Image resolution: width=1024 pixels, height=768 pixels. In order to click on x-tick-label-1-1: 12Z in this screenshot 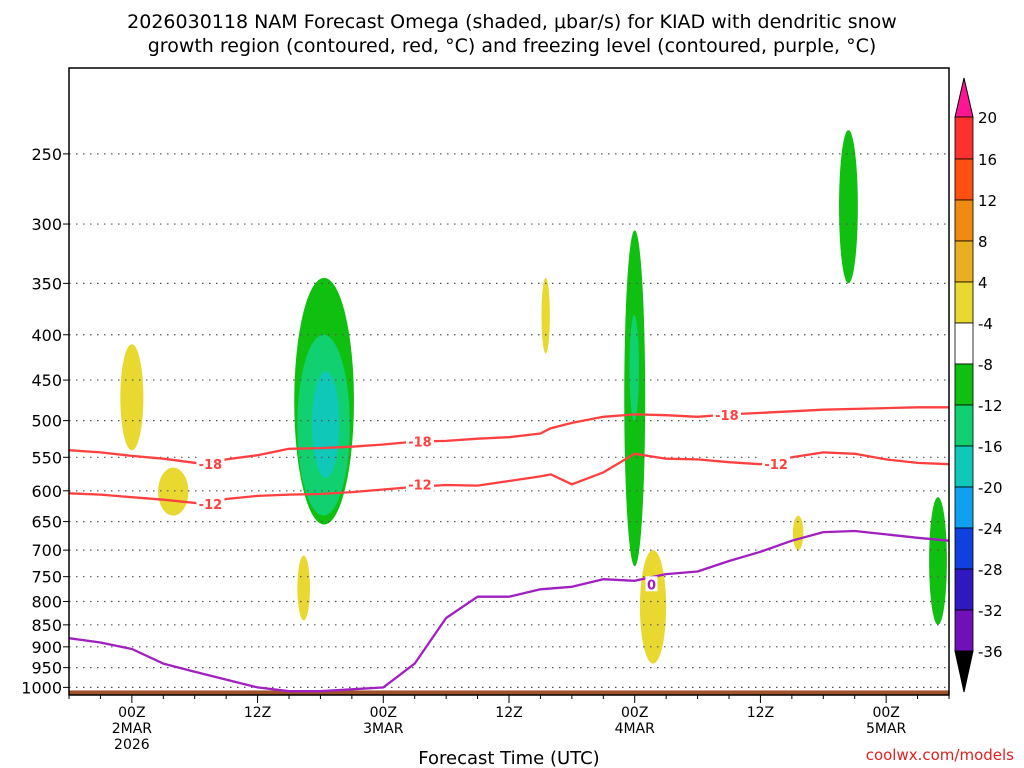, I will do `click(257, 713)`.